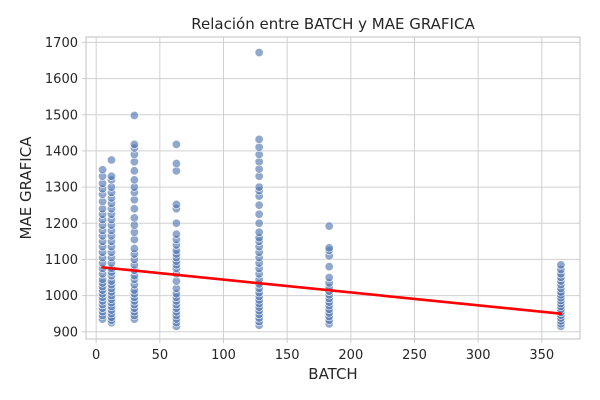 Image resolution: width=600 pixels, height=400 pixels. What do you see at coordinates (61, 151) in the screenshot?
I see `y-tick-label: 1400` at bounding box center [61, 151].